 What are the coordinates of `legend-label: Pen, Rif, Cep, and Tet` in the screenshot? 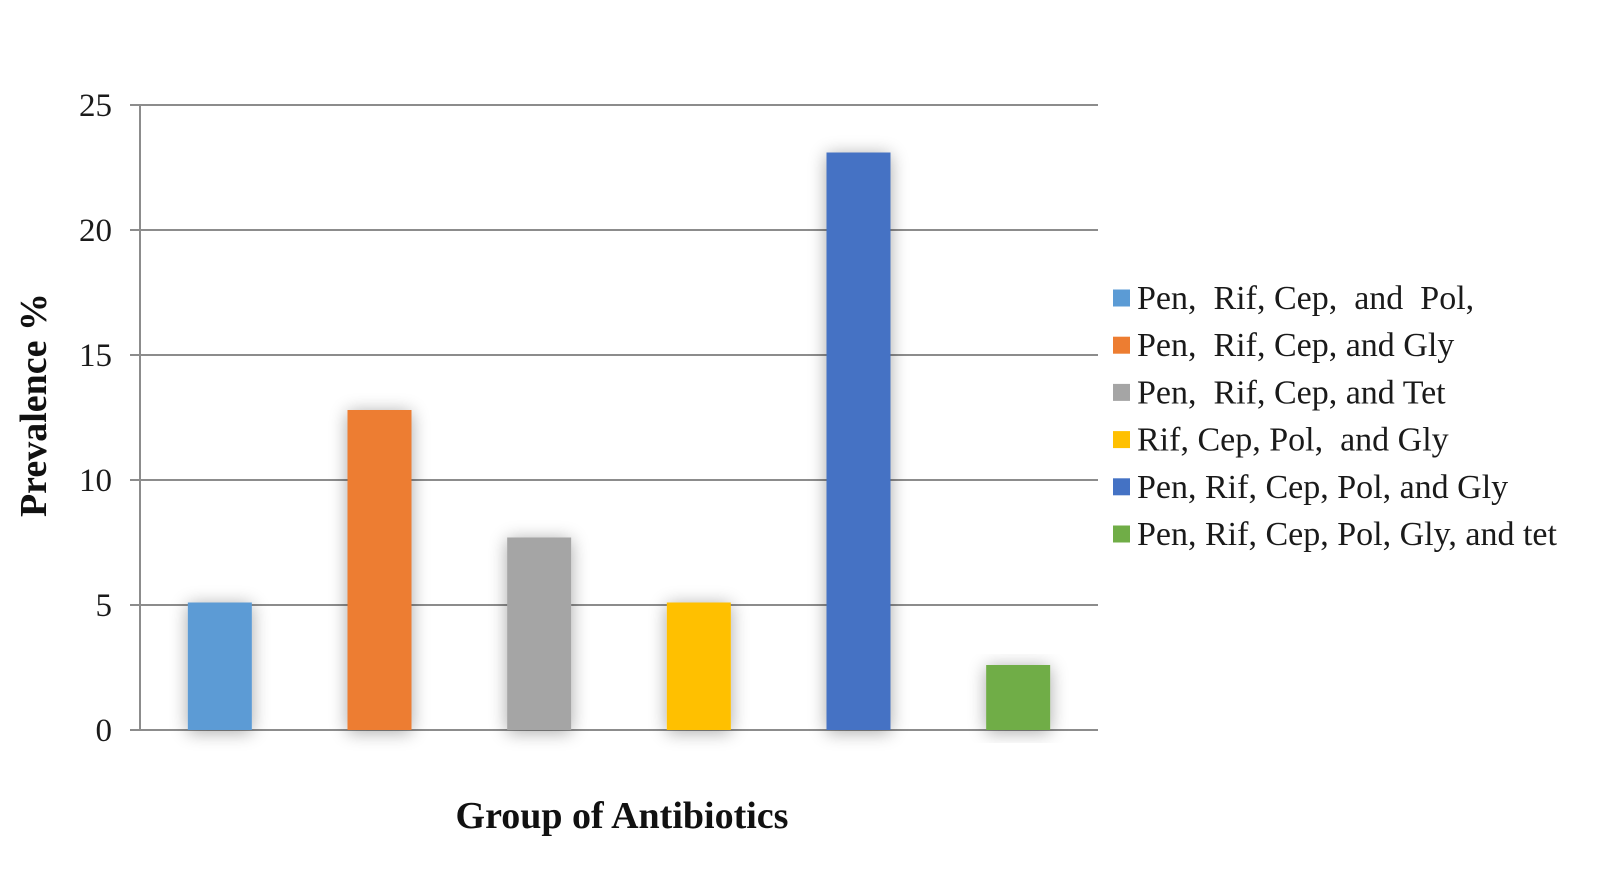 It's located at (1291, 392).